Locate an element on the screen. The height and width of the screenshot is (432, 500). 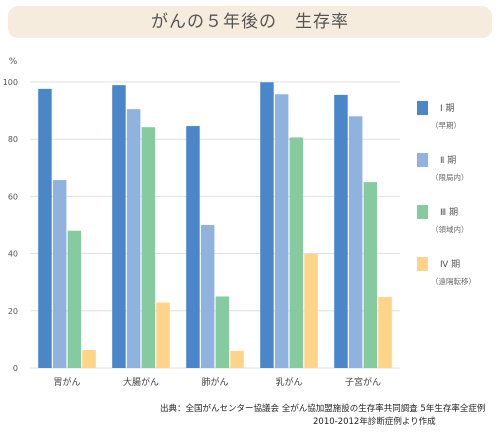
y-unit-label: % is located at coordinates (13, 62).